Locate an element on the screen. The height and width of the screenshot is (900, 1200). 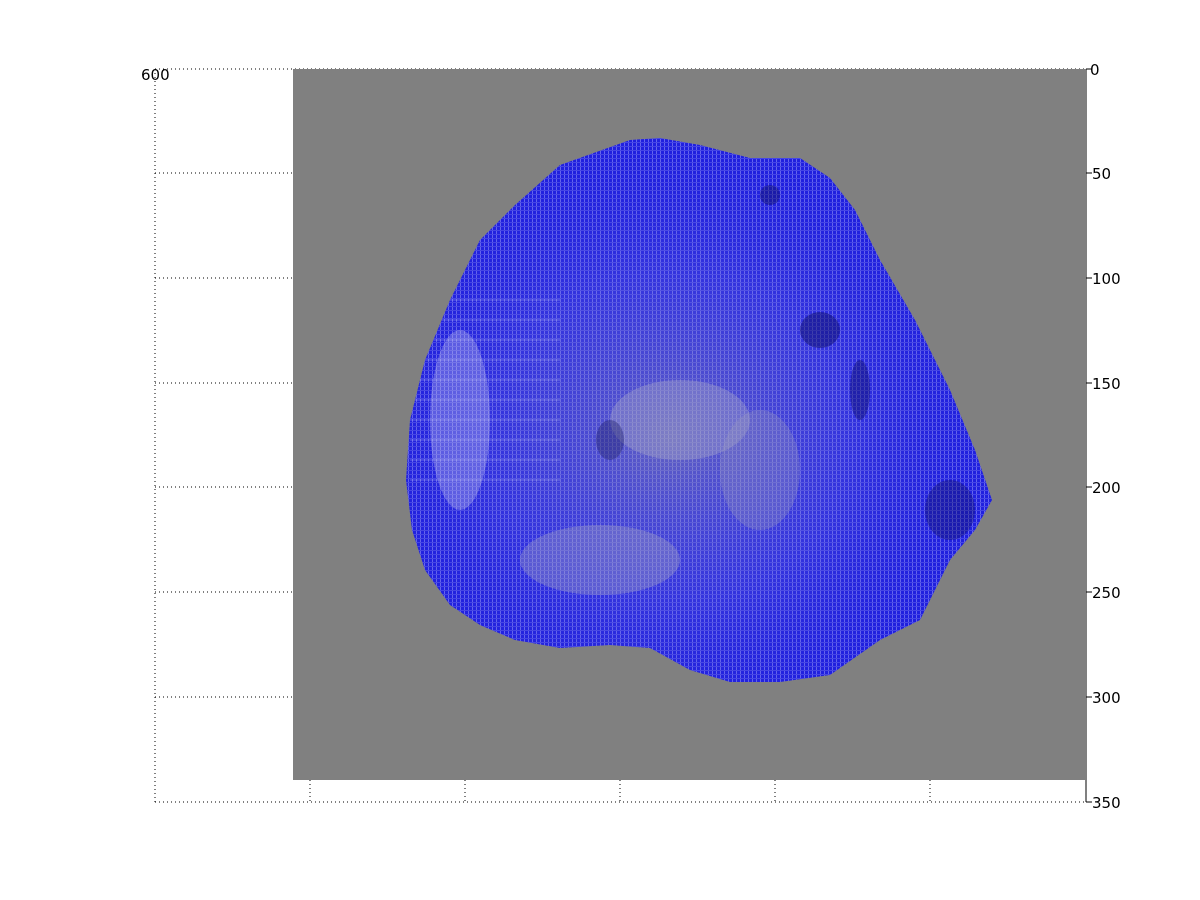
vertical-gridlines is located at coordinates (620, 791).